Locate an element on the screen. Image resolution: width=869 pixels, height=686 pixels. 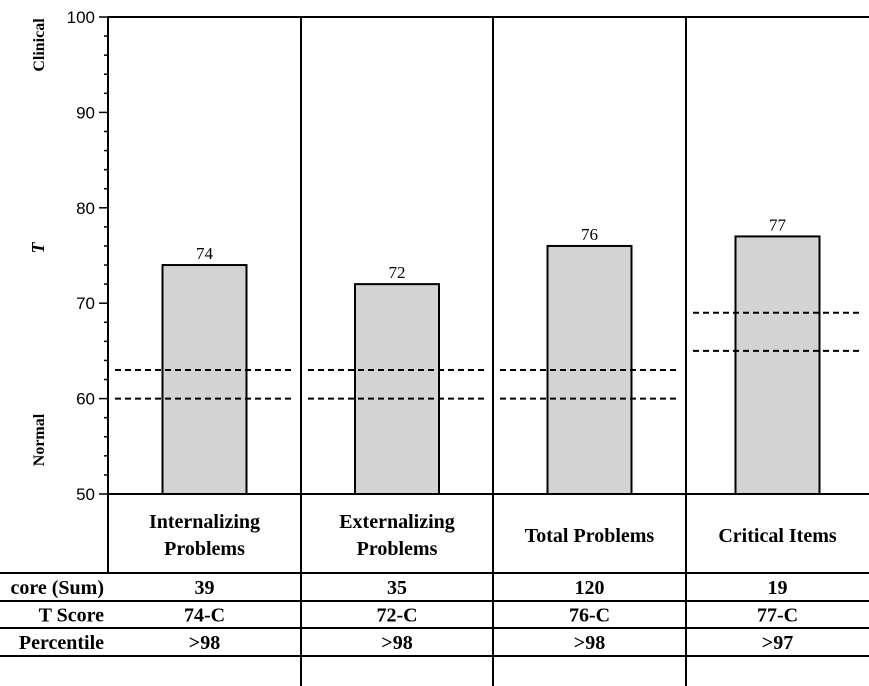
category-label: Externalizing is located at coordinates (397, 522).